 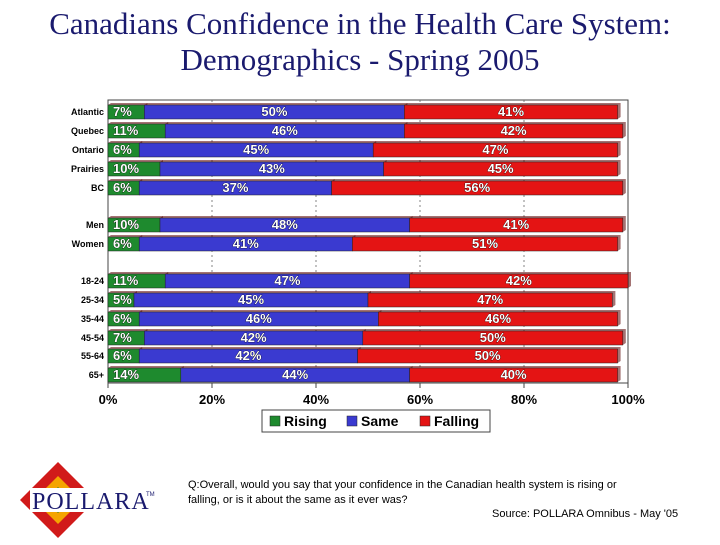 I want to click on data-label: 40%, so click(x=514, y=374).